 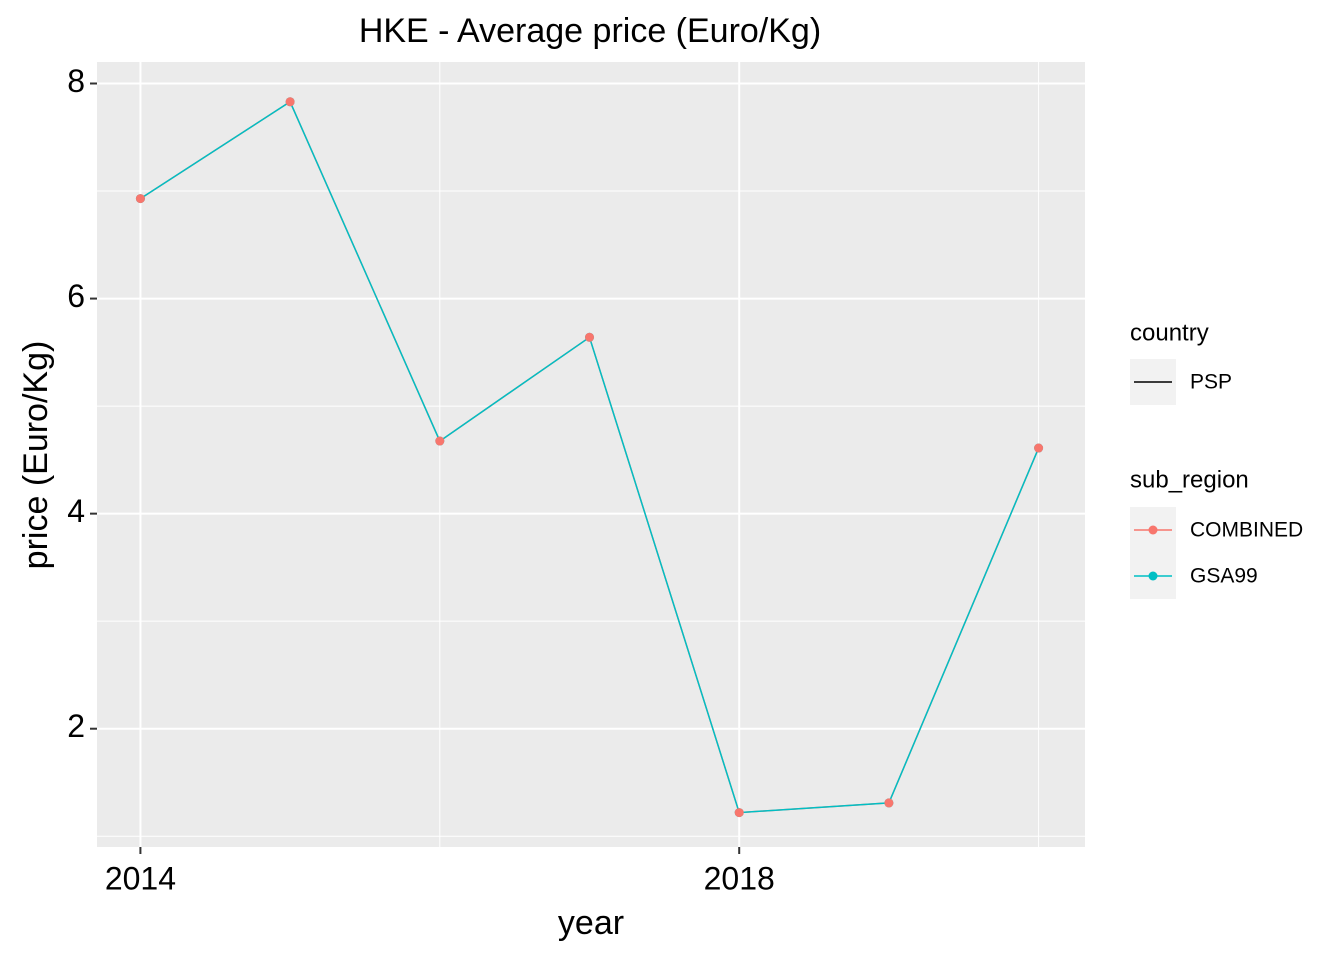 What do you see at coordinates (76, 726) in the screenshot?
I see `y-tick-label: 2` at bounding box center [76, 726].